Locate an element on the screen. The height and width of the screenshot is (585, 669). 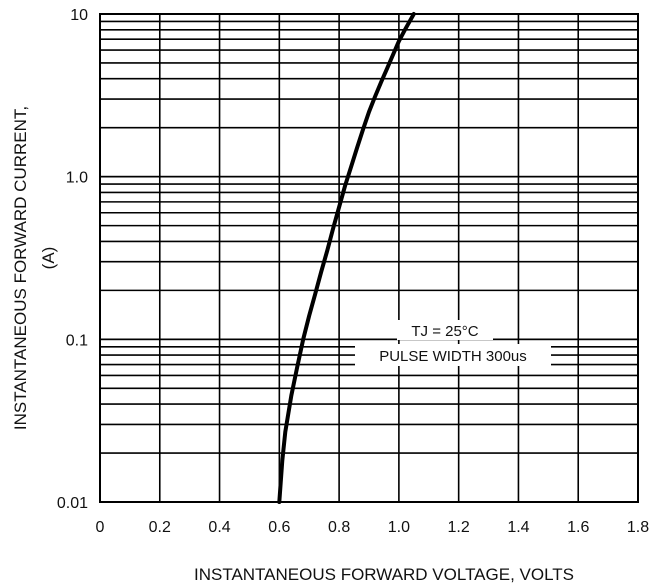
x-tick-label: 0.8 is located at coordinates (339, 527).